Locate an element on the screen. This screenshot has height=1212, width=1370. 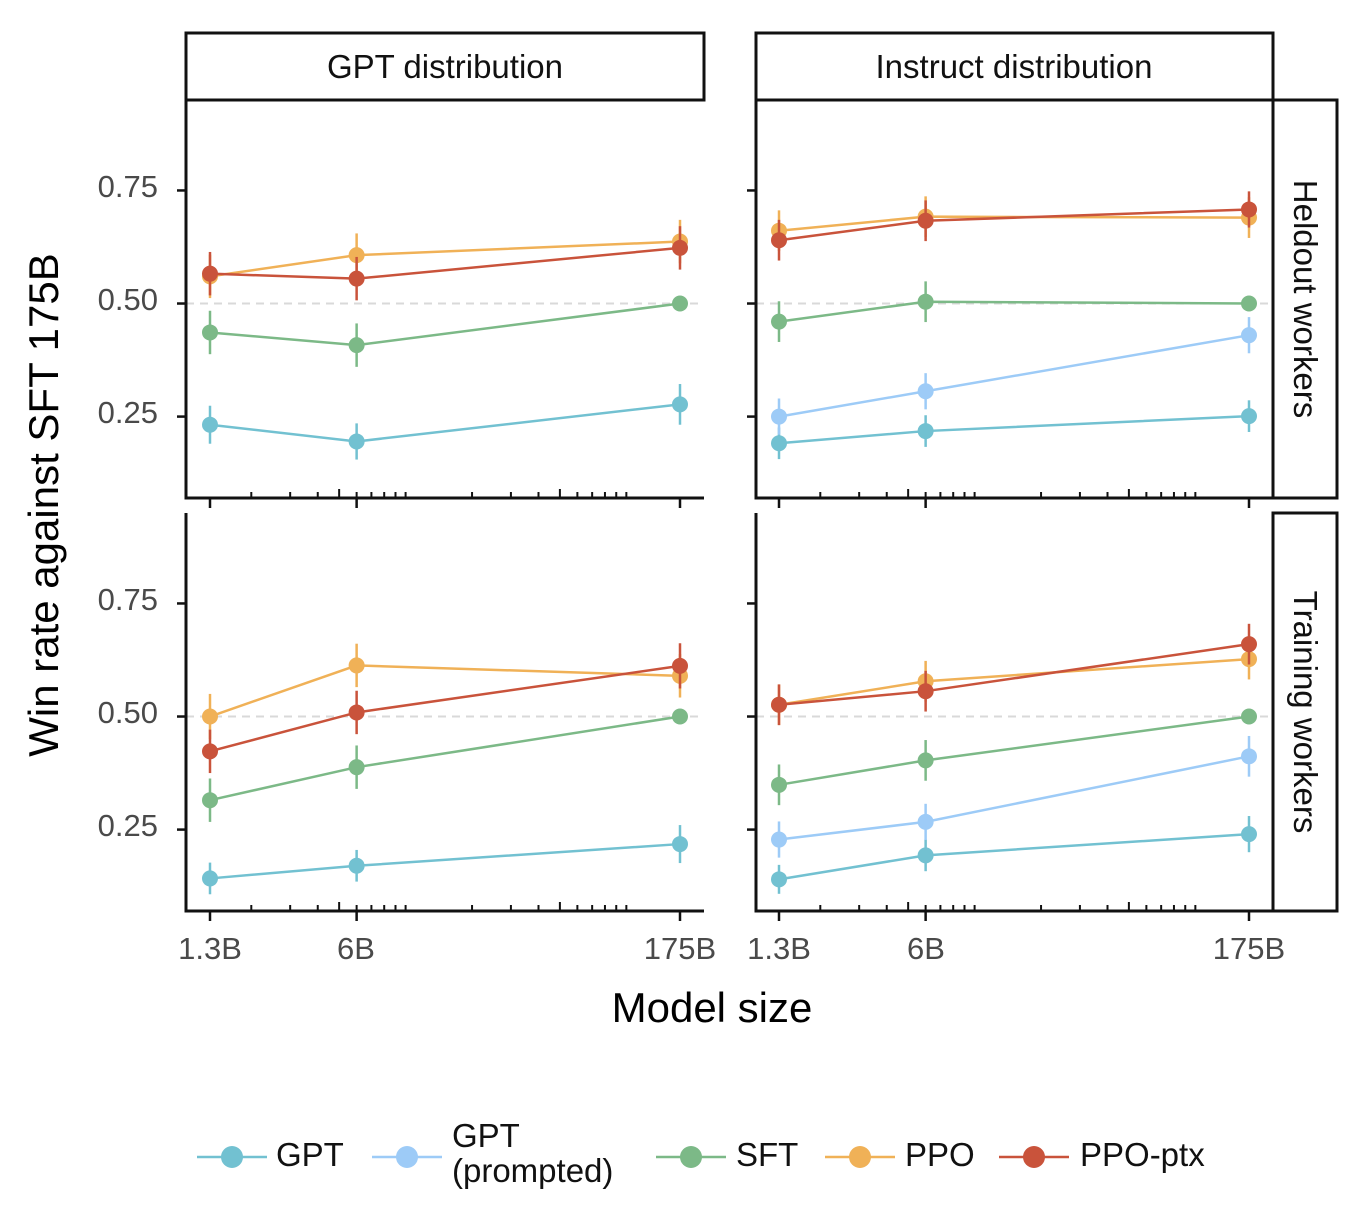
strip-label-gpt-distribution: GPT distribution is located at coordinates (445, 66).